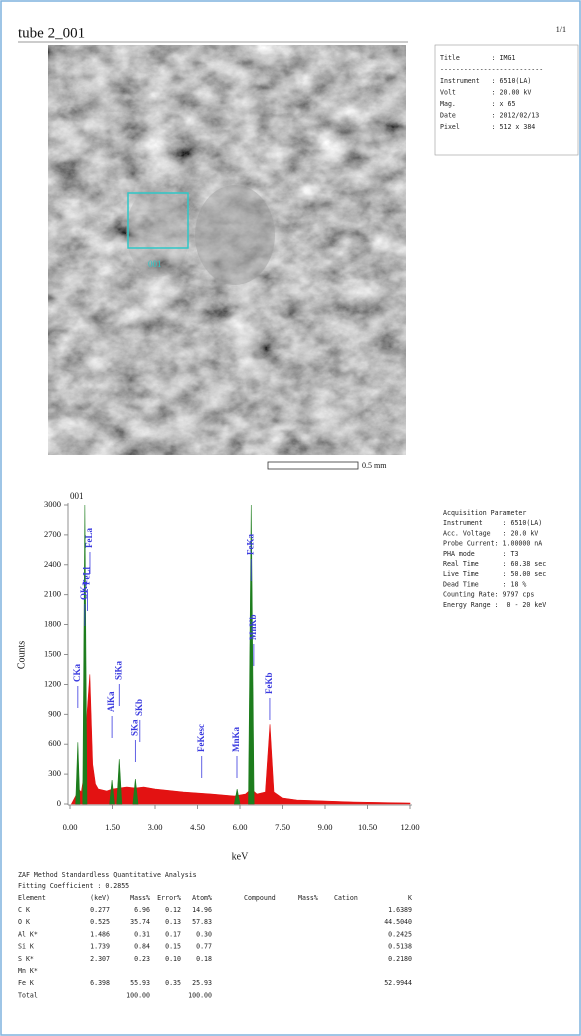 The height and width of the screenshot is (1036, 581). What do you see at coordinates (100, 934) in the screenshot?
I see `table-cell: 1.486` at bounding box center [100, 934].